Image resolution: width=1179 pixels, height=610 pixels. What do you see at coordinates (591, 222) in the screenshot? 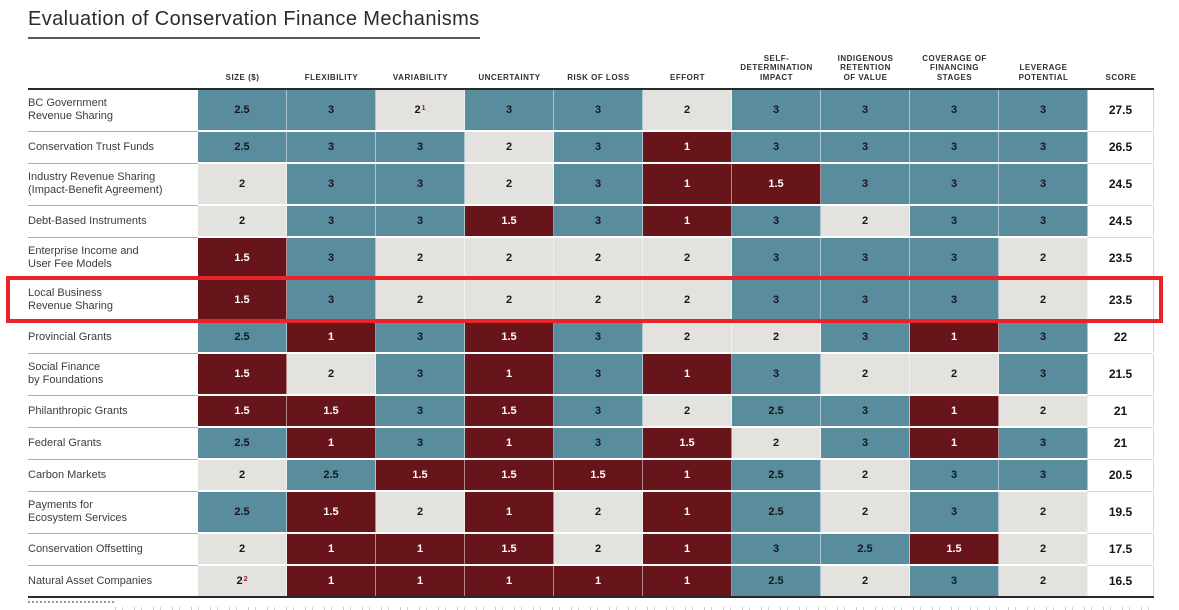
I see `table-row: Debt-Based Instruments 2 3 3 1.5 3 1 3 2 3 3 24.5` at bounding box center [591, 222].